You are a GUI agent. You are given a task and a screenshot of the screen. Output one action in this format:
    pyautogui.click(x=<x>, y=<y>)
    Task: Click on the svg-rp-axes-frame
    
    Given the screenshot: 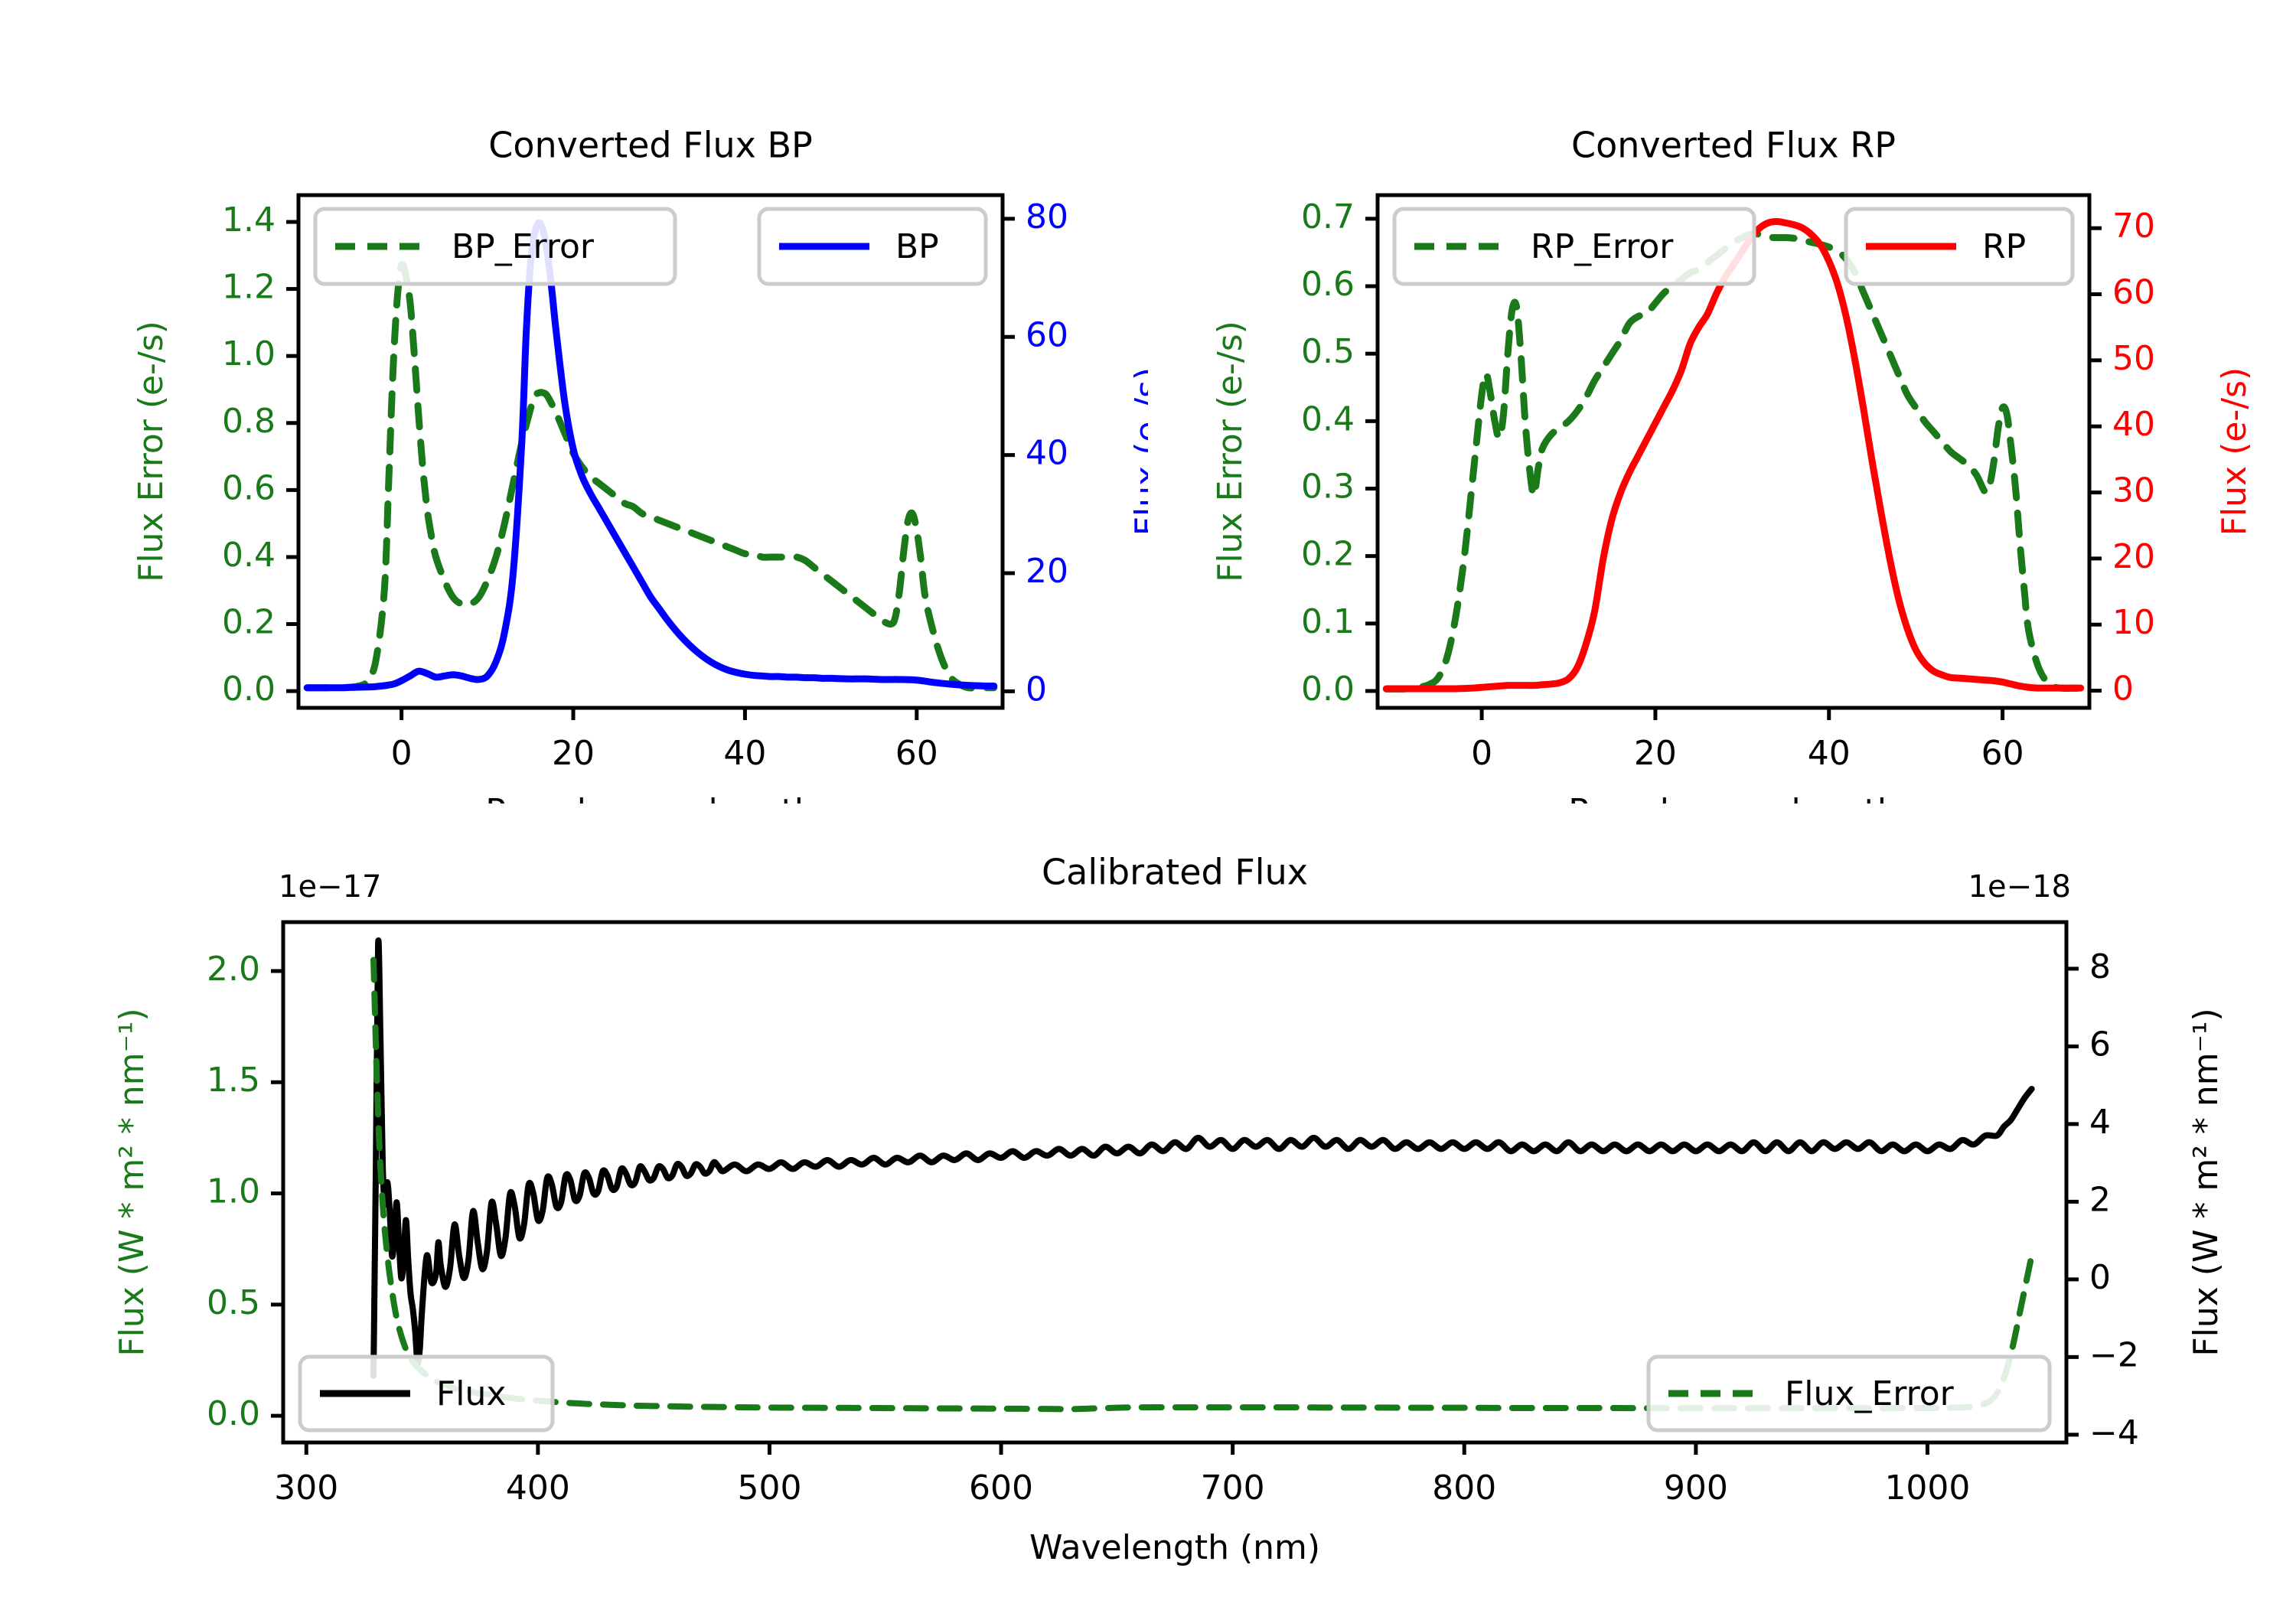 What is the action you would take?
    pyautogui.click(x=1733, y=451)
    